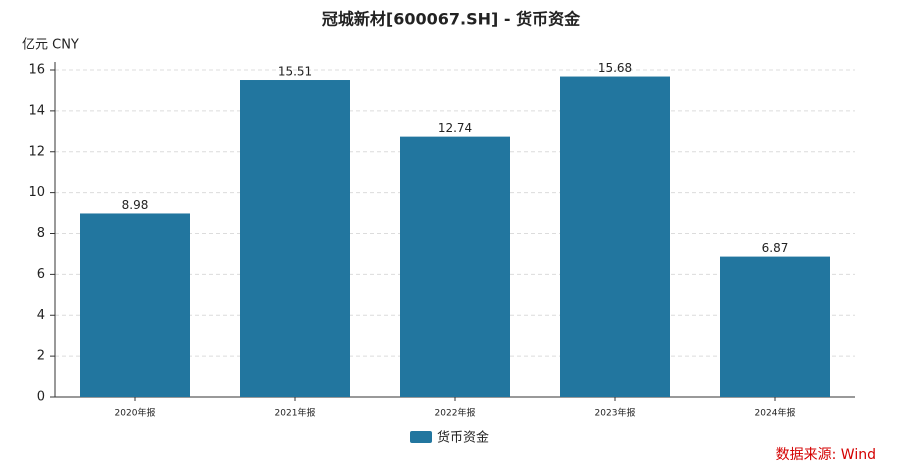 This screenshot has width=902, height=472. Describe the element at coordinates (41, 315) in the screenshot. I see `y-tick-label: 4` at that location.